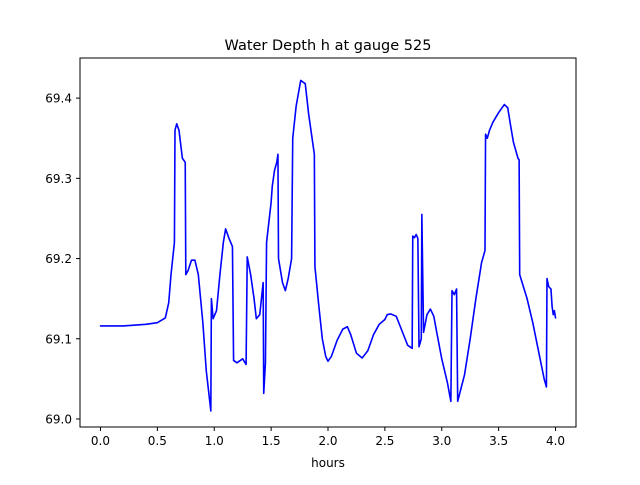  Describe the element at coordinates (58, 99) in the screenshot. I see `y-tick-label: 69.4` at that location.